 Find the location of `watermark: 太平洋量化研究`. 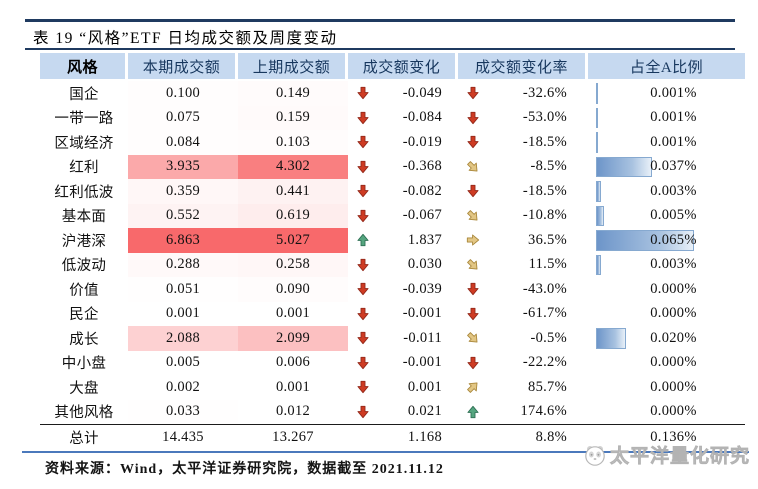

watermark: 太平洋量化研究 is located at coordinates (666, 454).